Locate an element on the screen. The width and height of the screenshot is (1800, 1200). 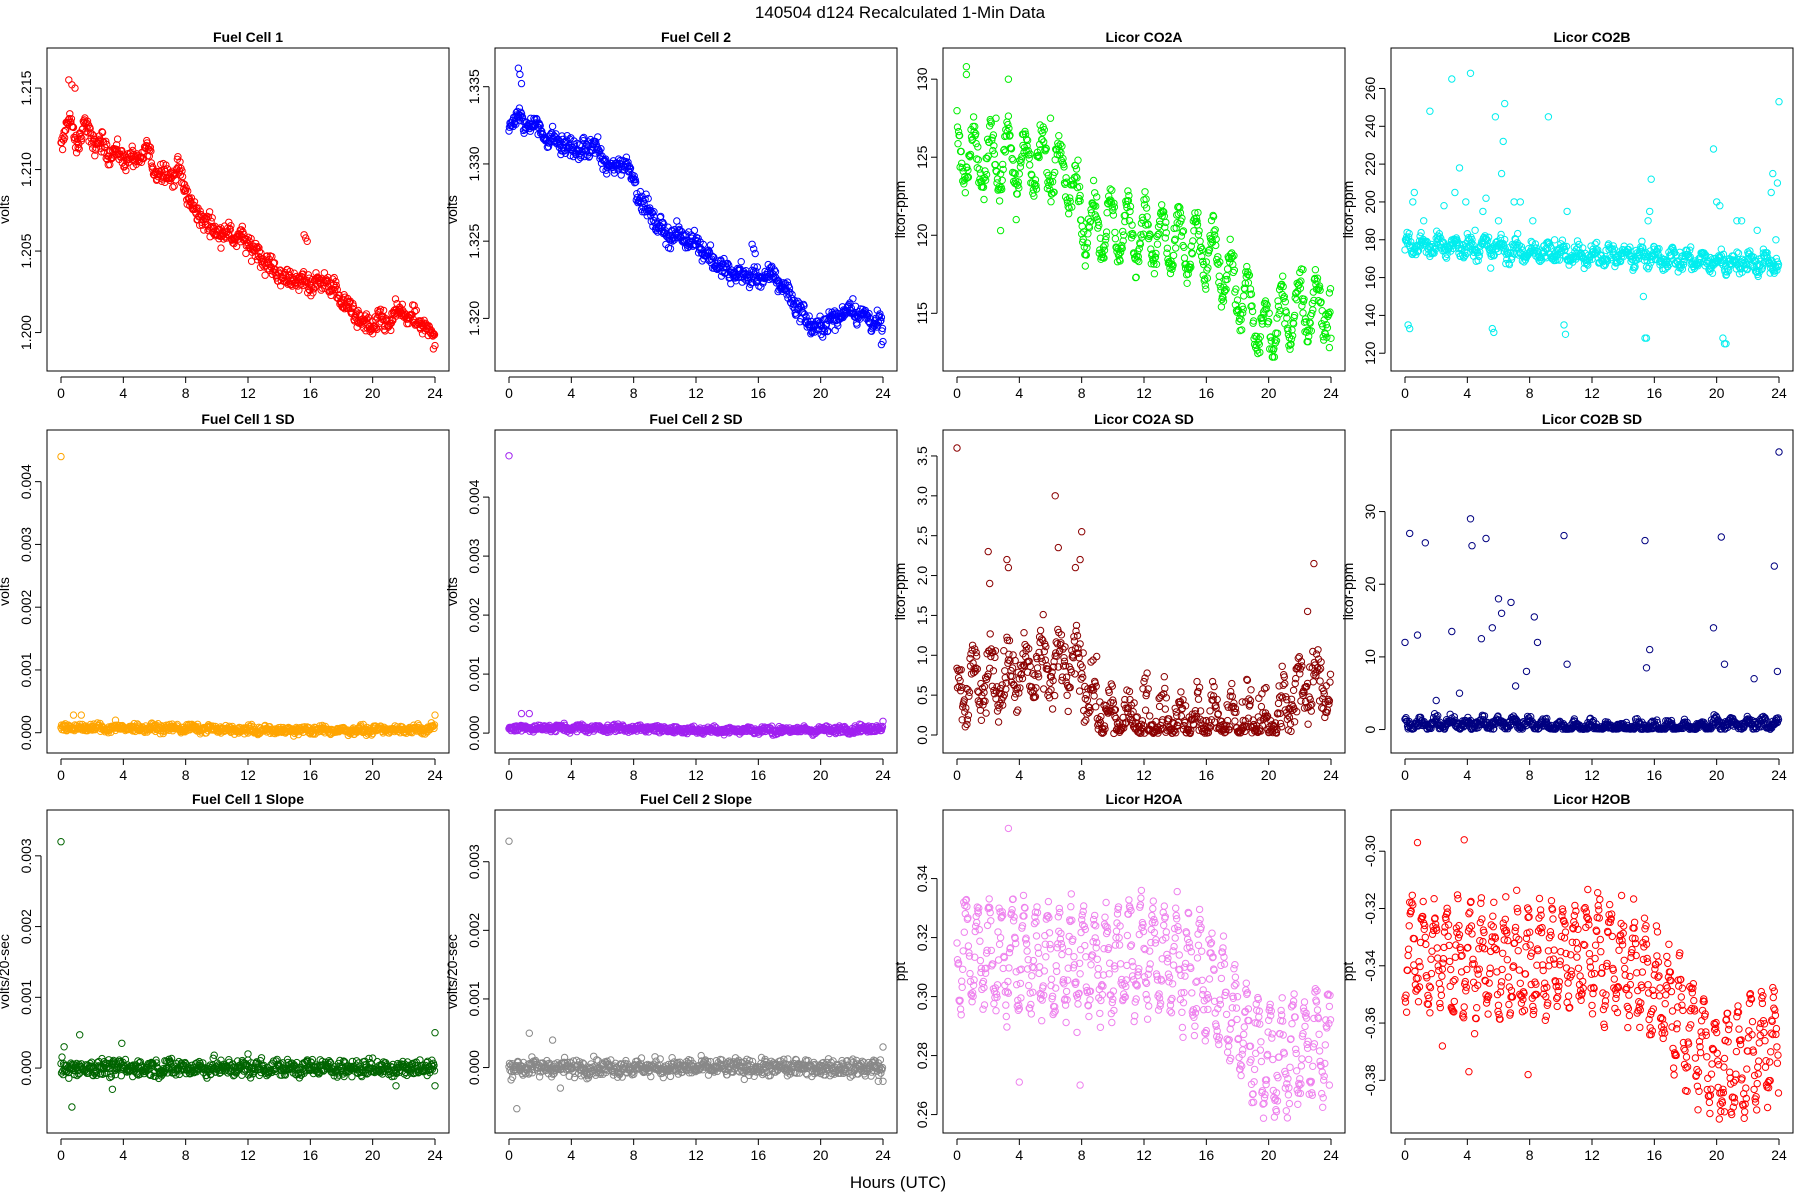
y-axis-label: volts is located at coordinates (452, 591).